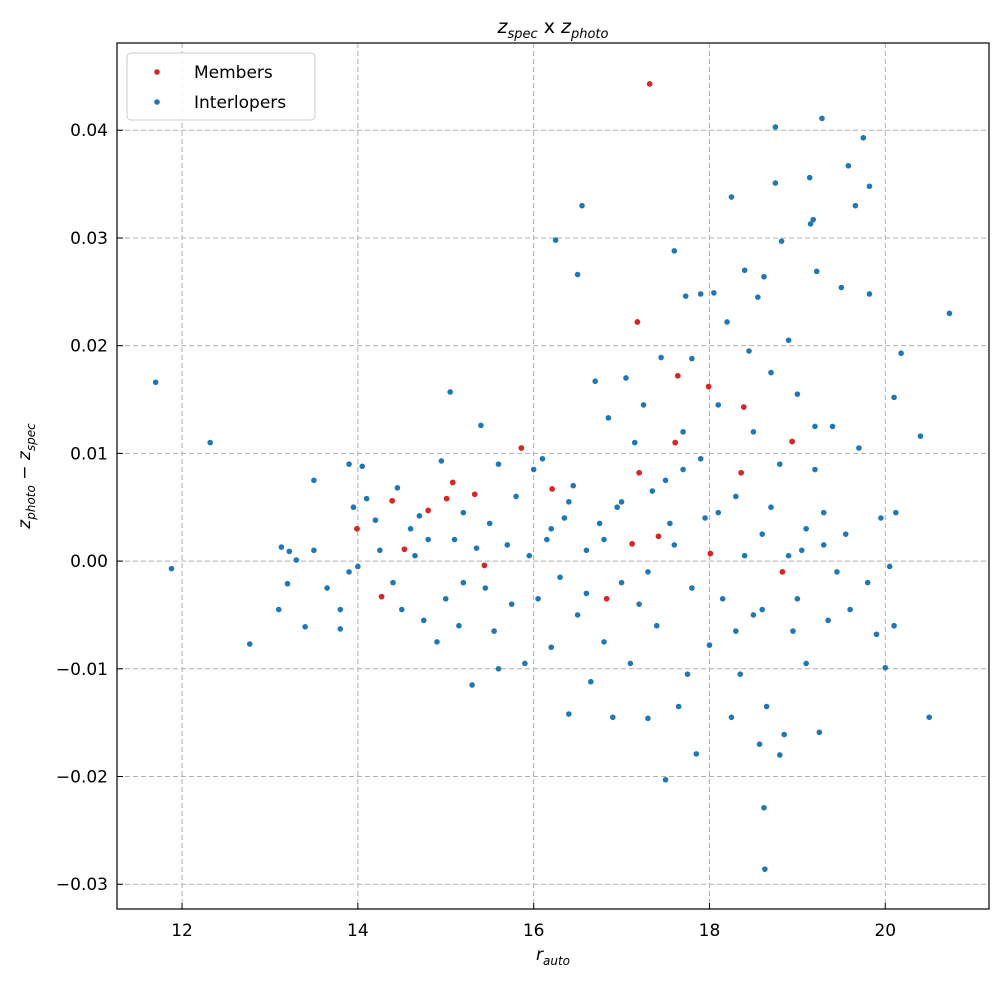 The width and height of the screenshot is (1004, 984). I want to click on x-tick-label: 12, so click(182, 931).